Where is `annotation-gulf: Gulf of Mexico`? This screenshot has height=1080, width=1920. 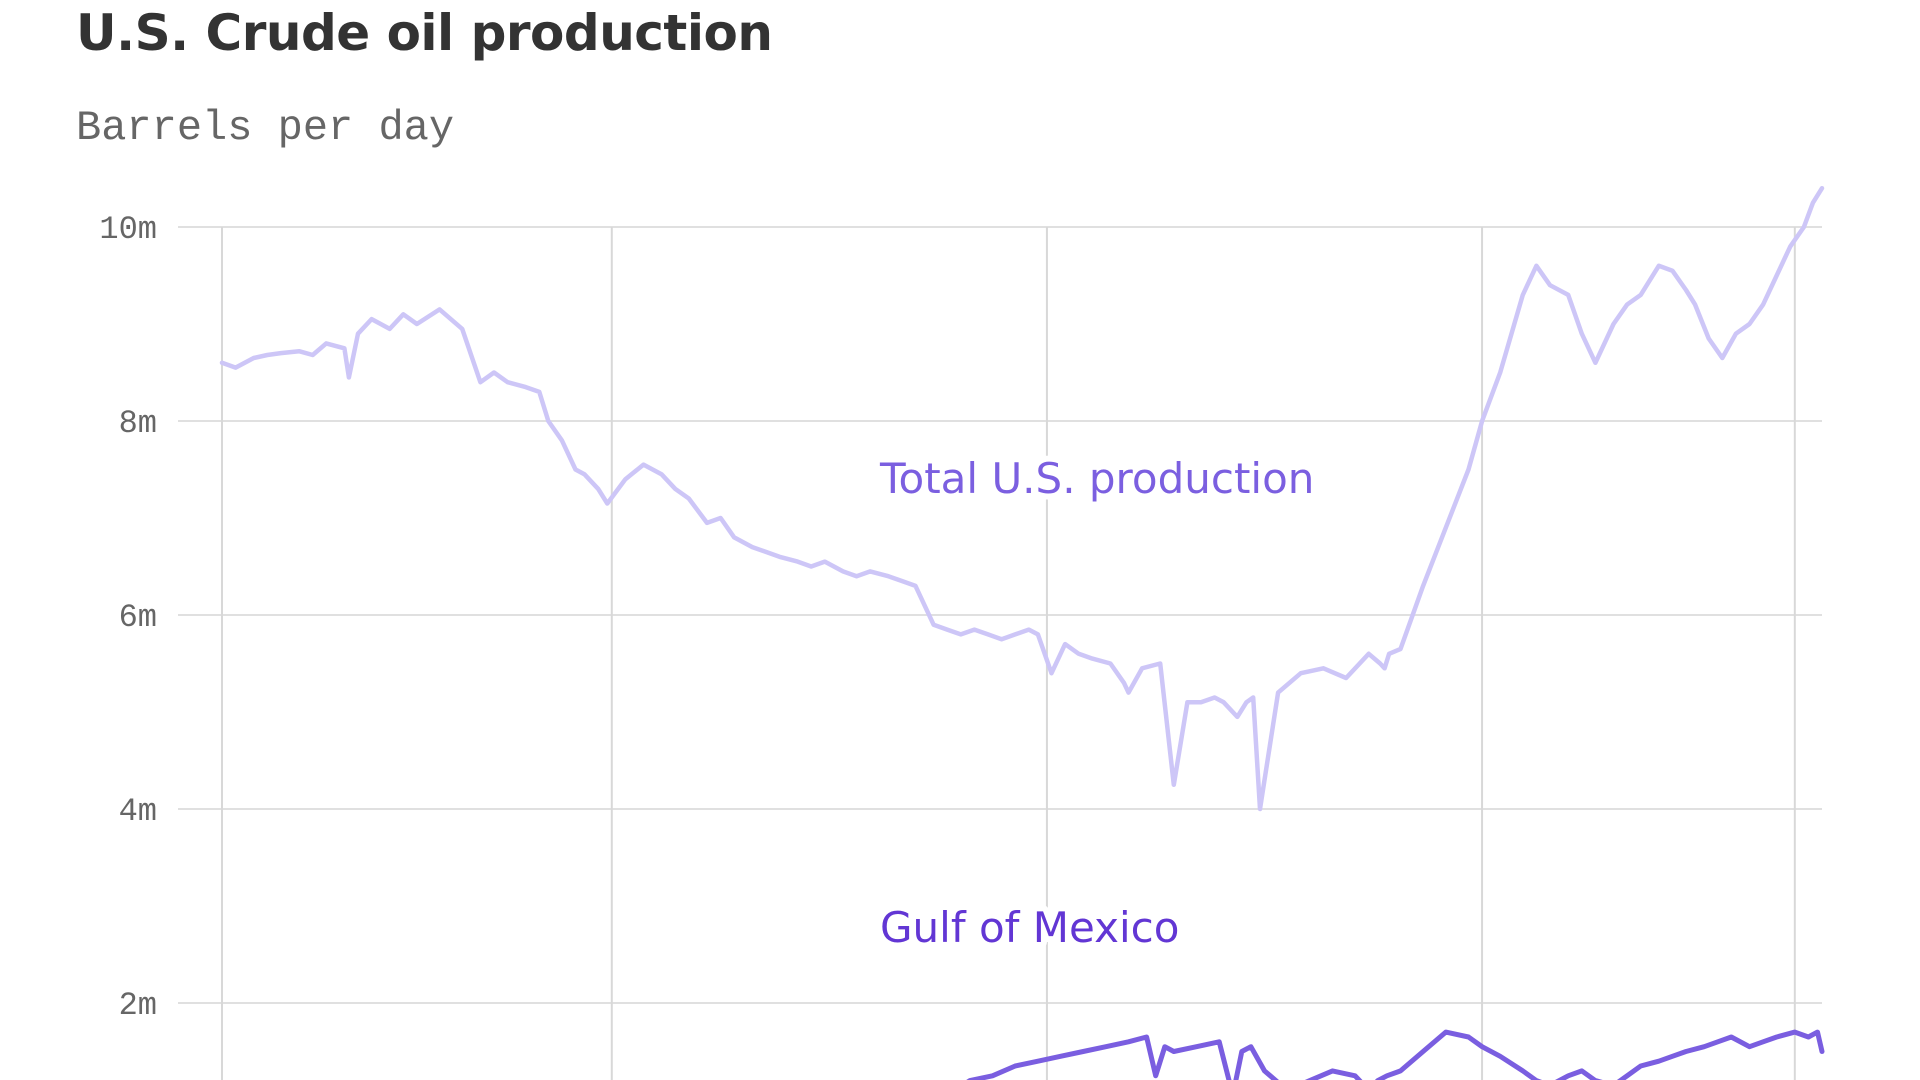 annotation-gulf: Gulf of Mexico is located at coordinates (1029, 927).